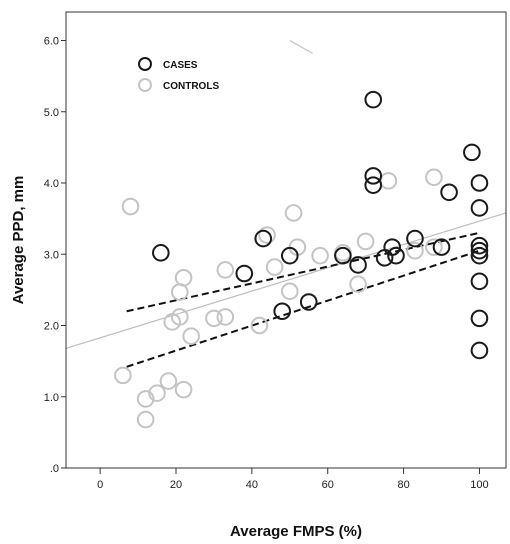 The width and height of the screenshot is (510, 544). What do you see at coordinates (145, 64) in the screenshot?
I see `legend-marker-cases` at bounding box center [145, 64].